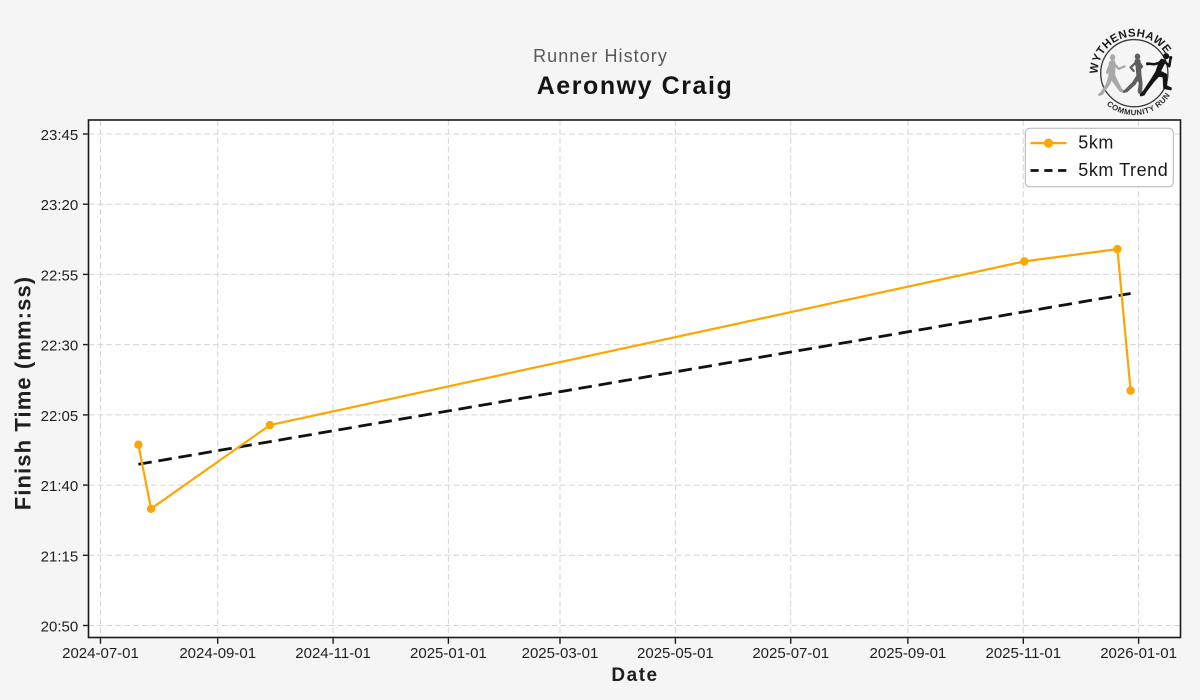  Describe the element at coordinates (60, 486) in the screenshot. I see `svg-text: 21:40` at that location.